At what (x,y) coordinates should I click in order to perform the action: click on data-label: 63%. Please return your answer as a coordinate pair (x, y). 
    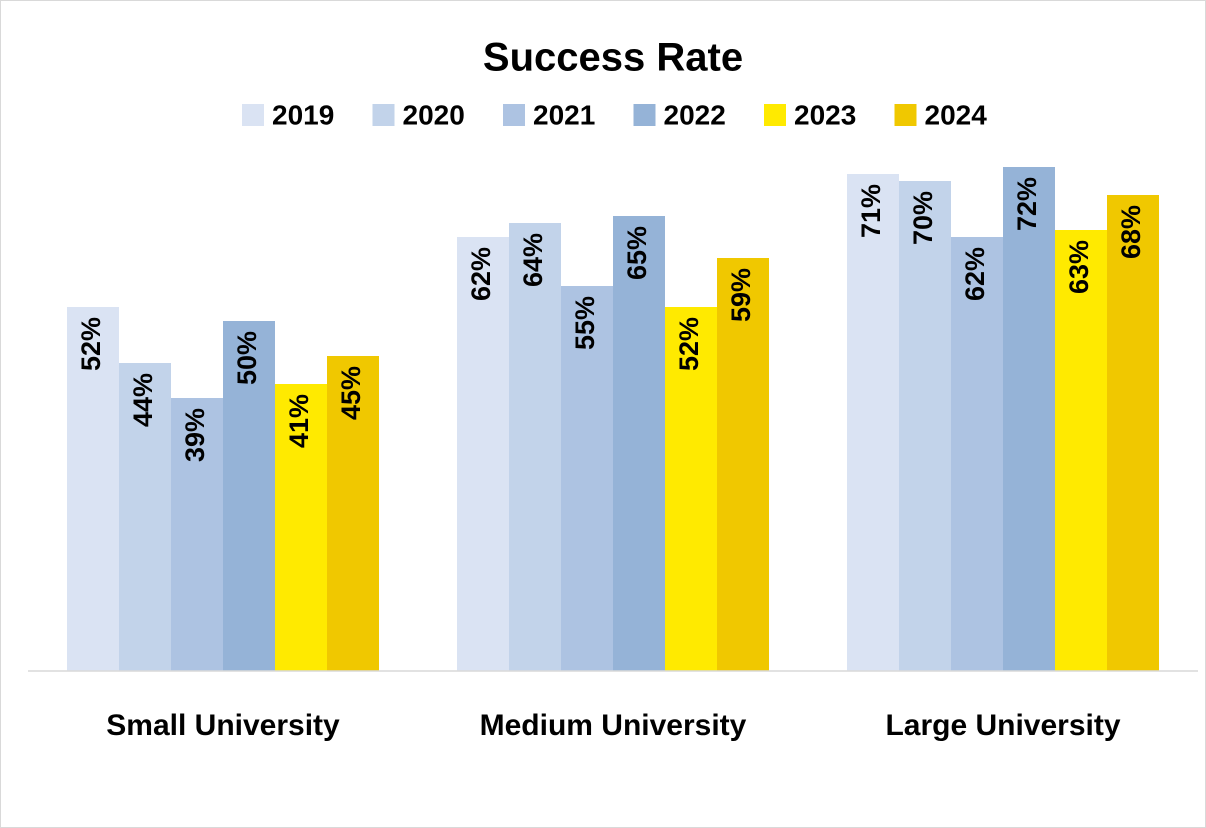
    Looking at the image, I should click on (1079, 267).